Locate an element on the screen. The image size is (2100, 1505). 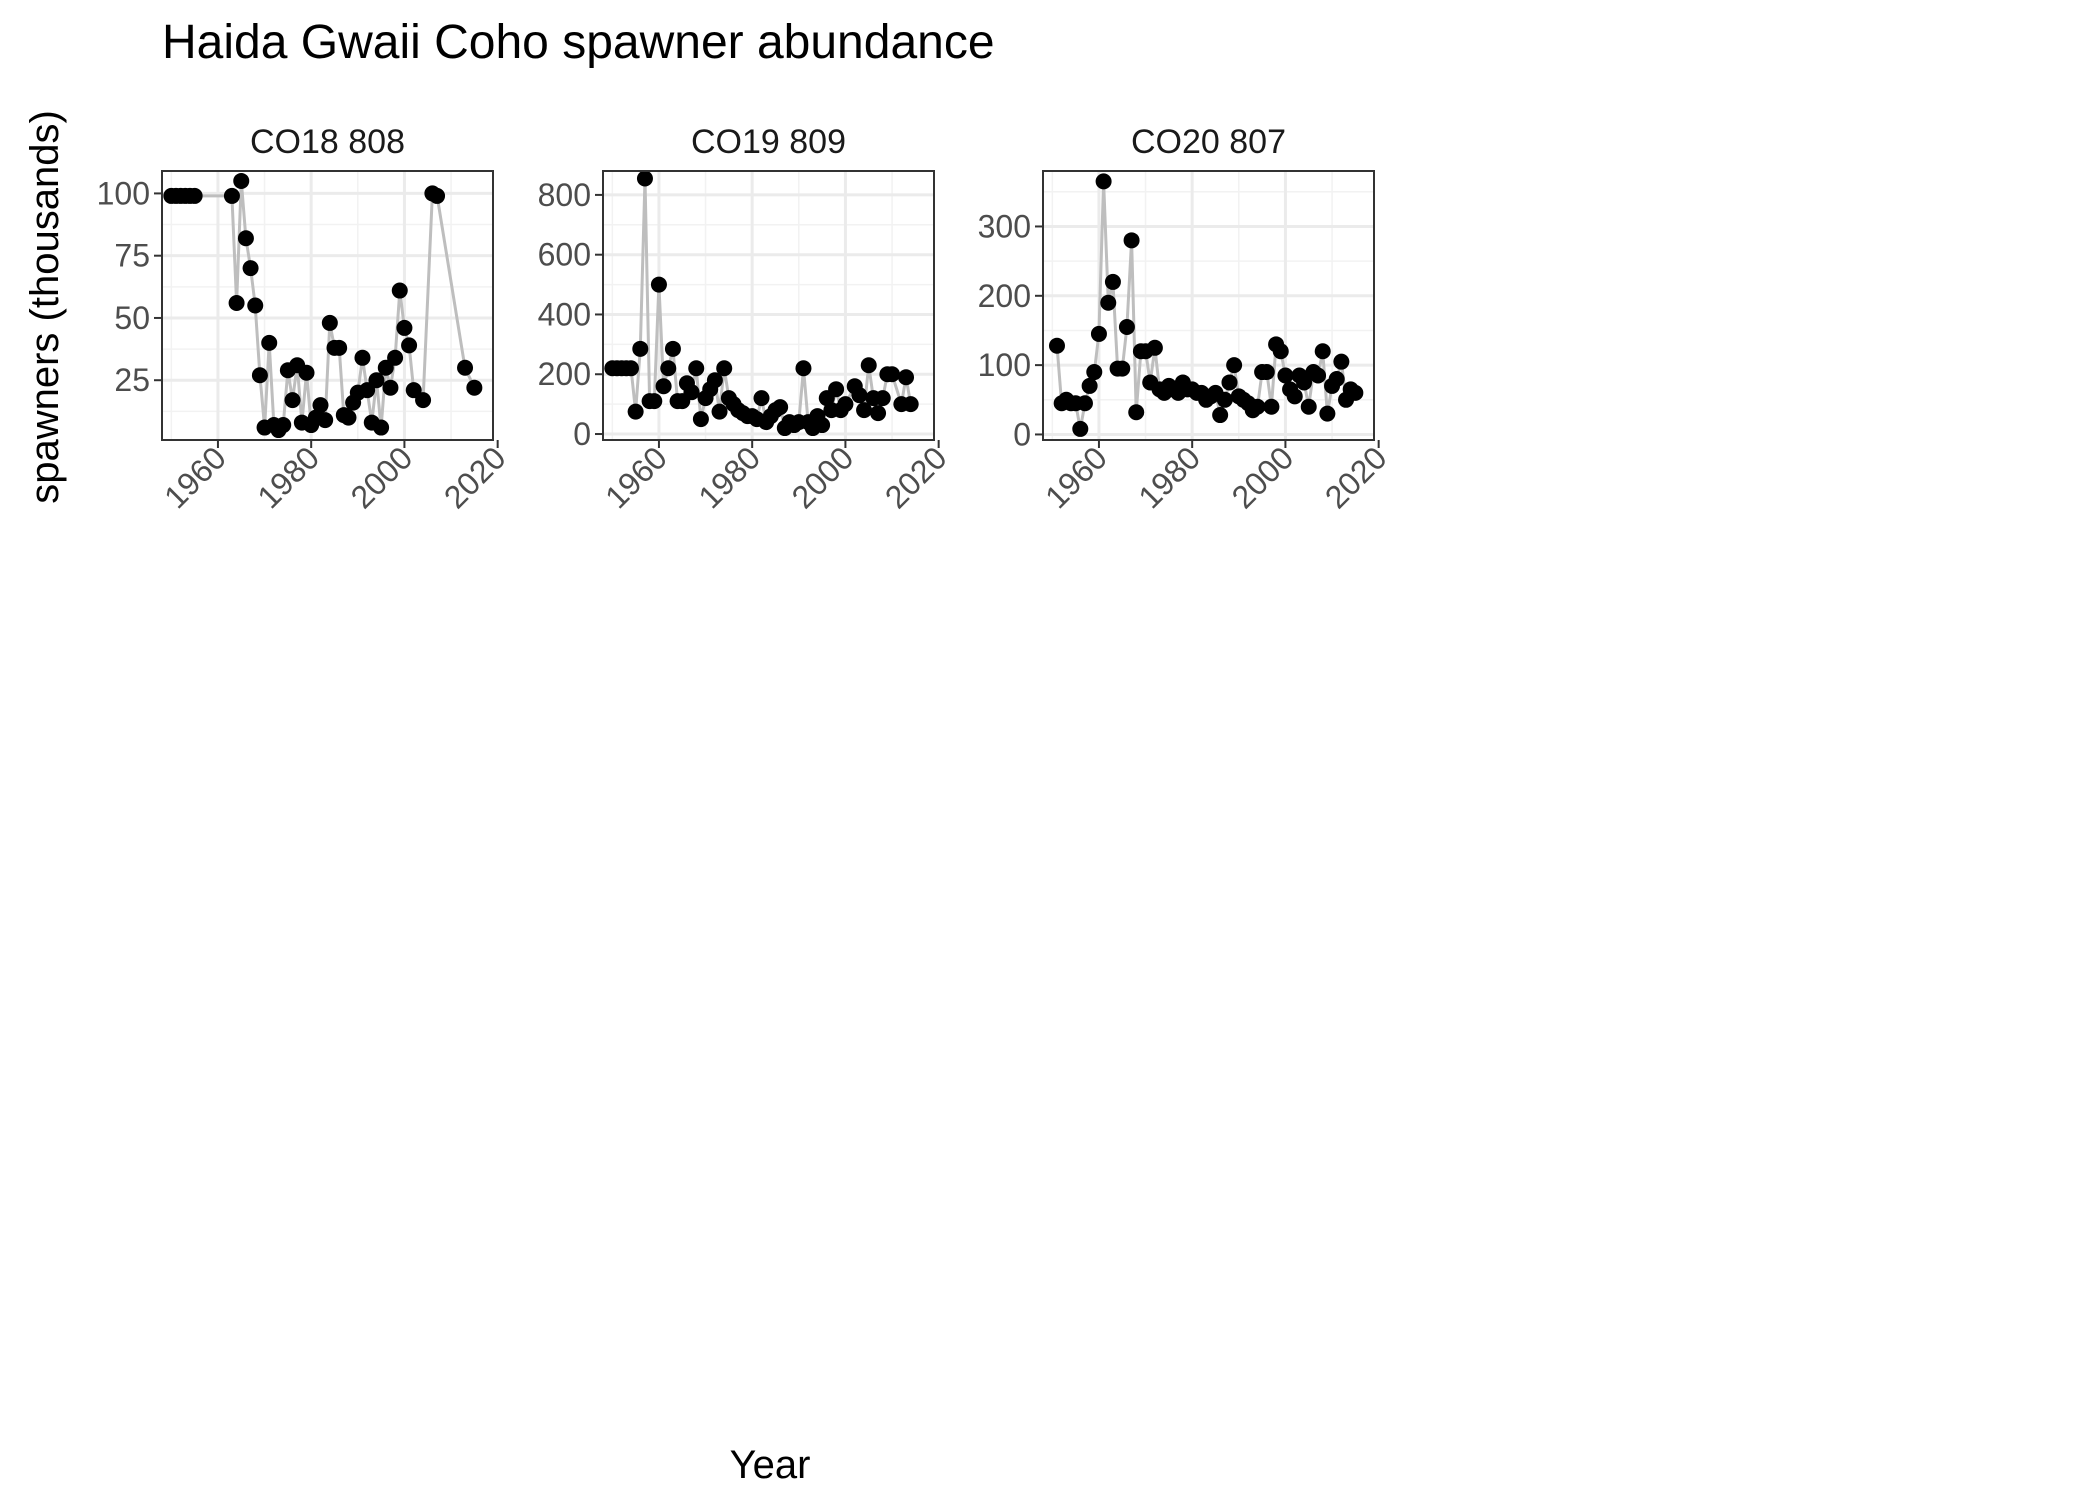
y-tick-label: 25 is located at coordinates (132, 380).